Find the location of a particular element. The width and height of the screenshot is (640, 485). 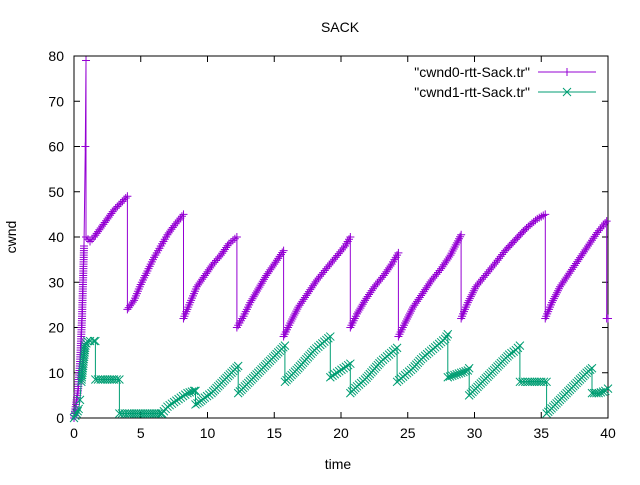

x-tick-label: 10 is located at coordinates (208, 433).